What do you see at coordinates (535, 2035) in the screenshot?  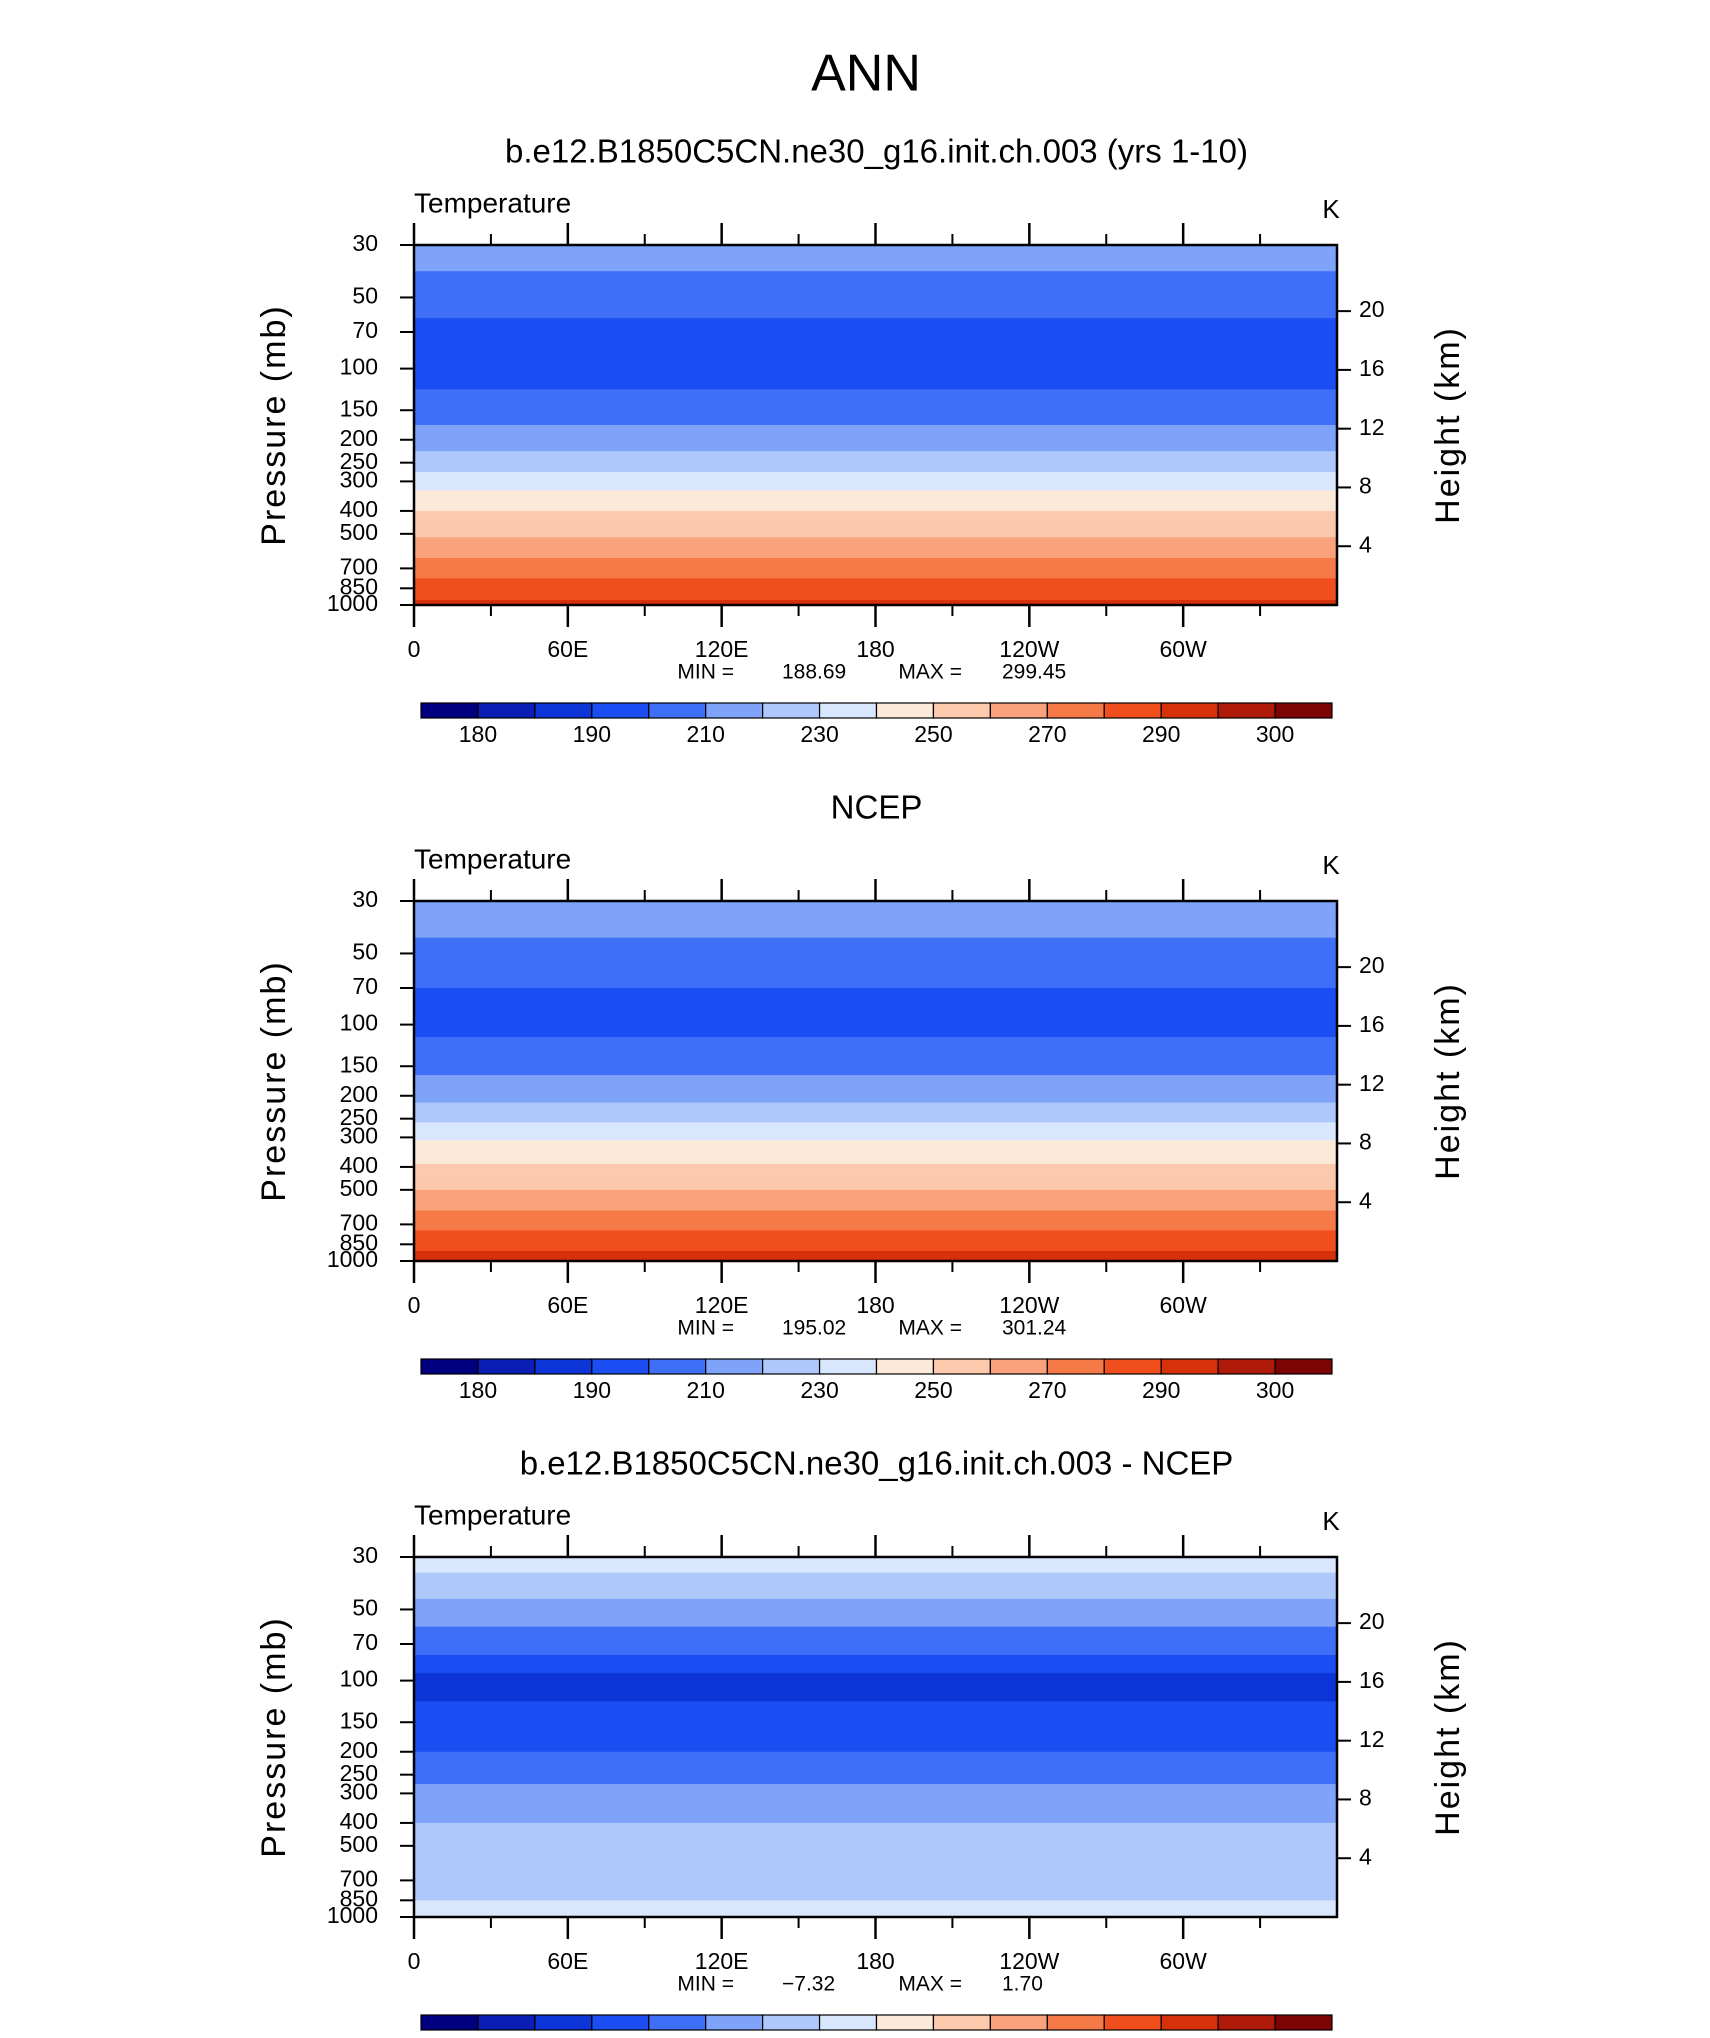 I see `colorbar-label: −7` at bounding box center [535, 2035].